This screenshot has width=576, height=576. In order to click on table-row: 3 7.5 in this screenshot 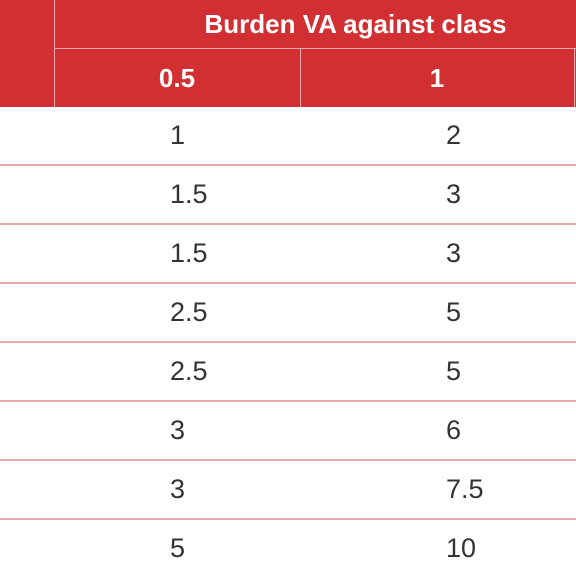, I will do `click(288, 490)`.